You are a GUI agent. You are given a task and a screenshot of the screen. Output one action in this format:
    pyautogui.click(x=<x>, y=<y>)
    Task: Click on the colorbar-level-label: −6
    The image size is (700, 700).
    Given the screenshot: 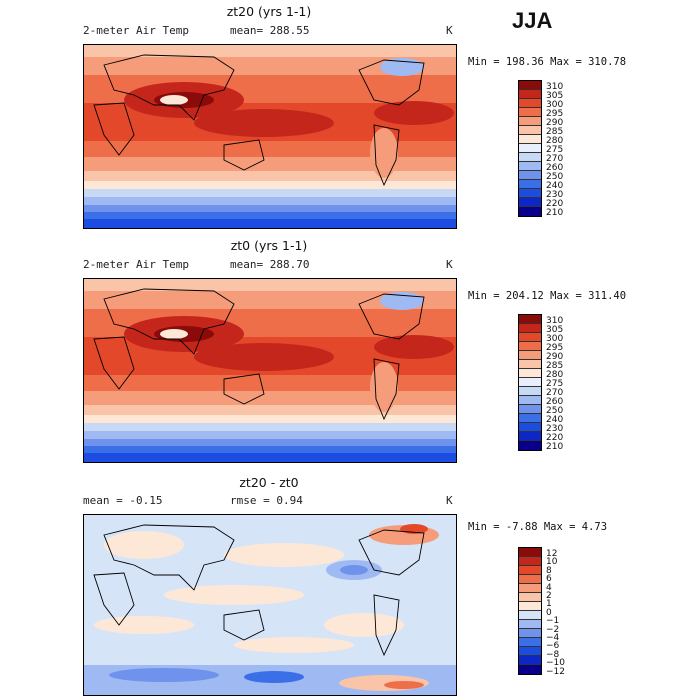 What is the action you would take?
    pyautogui.click(x=553, y=646)
    